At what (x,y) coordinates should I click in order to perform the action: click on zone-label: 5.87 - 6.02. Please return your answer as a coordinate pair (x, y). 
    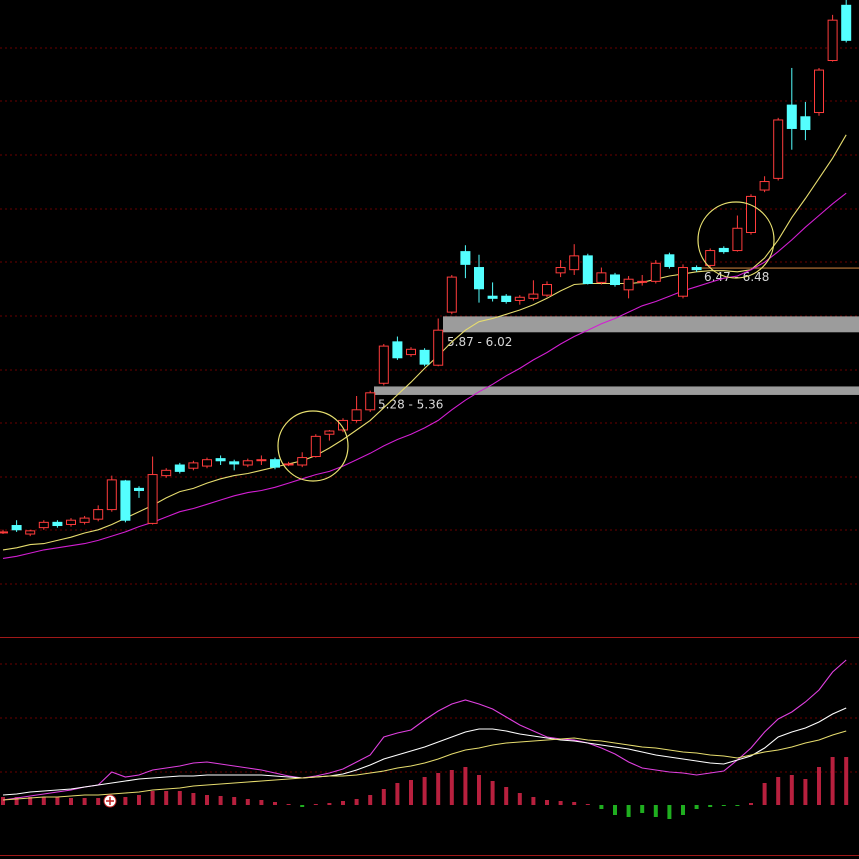
    Looking at the image, I should click on (479, 342).